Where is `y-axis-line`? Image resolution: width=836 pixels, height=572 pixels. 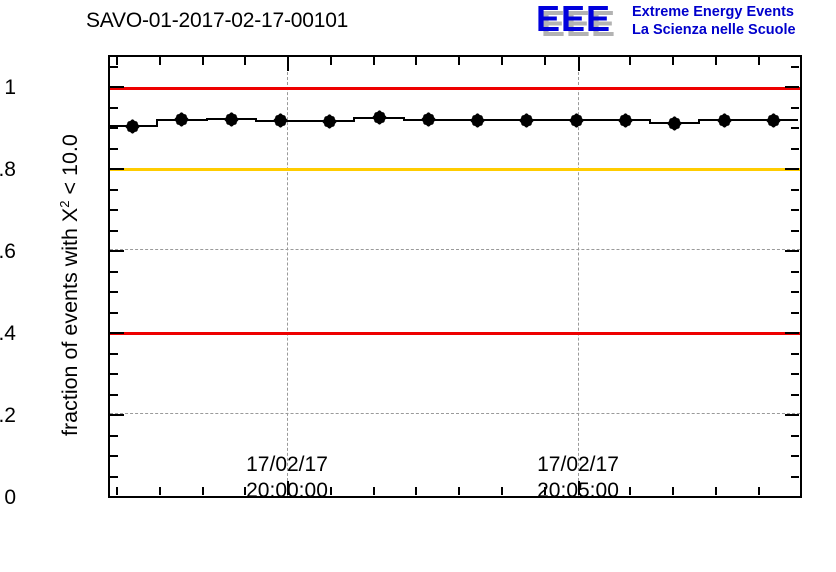
y-axis-line is located at coordinates (109, 276).